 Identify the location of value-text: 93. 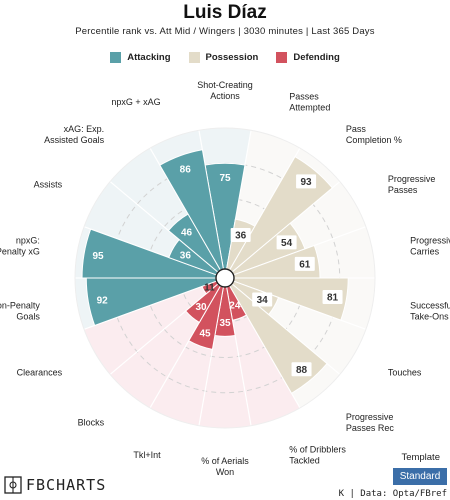
(307, 182).